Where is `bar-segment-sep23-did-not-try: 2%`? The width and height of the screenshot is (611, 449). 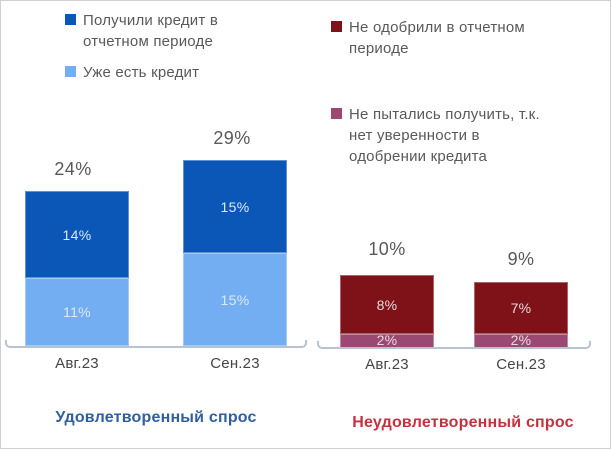
bar-segment-sep23-did-not-try: 2% is located at coordinates (521, 340).